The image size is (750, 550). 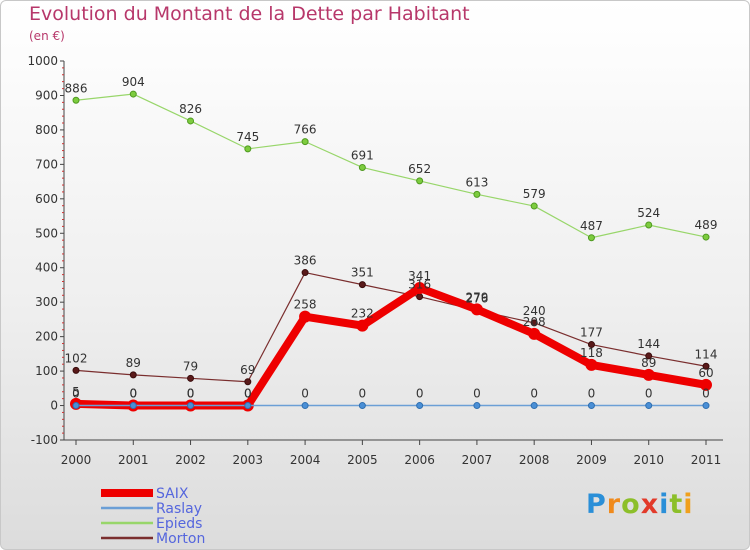 What do you see at coordinates (305, 460) in the screenshot?
I see `x-tick-label: 2004` at bounding box center [305, 460].